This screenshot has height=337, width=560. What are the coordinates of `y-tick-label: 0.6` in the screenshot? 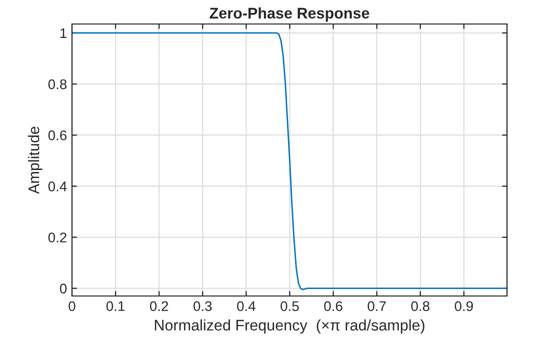 It's located at (57, 135).